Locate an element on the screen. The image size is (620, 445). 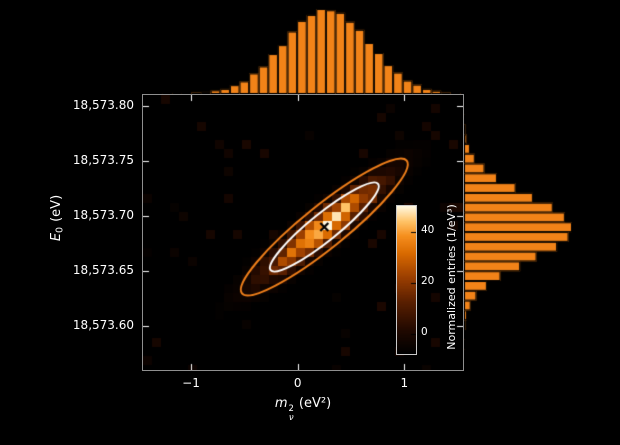
y-tick-label: 18,573.60 is located at coordinates (103, 325).